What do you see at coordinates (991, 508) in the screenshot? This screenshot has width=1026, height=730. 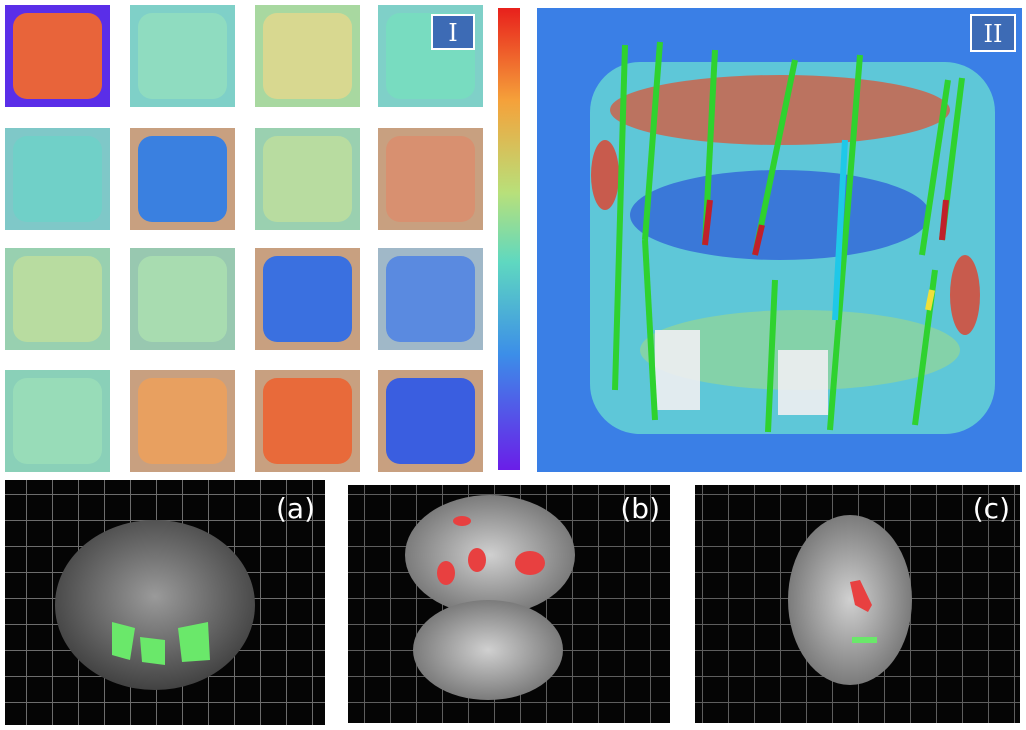 I see `panel-label: (c)` at bounding box center [991, 508].